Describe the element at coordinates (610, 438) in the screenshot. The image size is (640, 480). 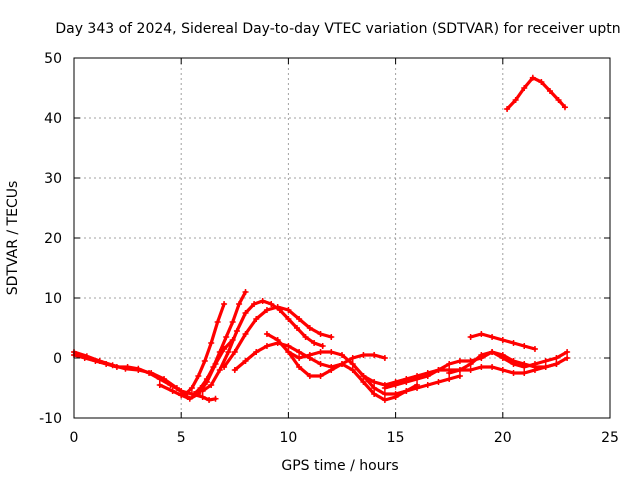
I see `x-tick-label: 25` at that location.